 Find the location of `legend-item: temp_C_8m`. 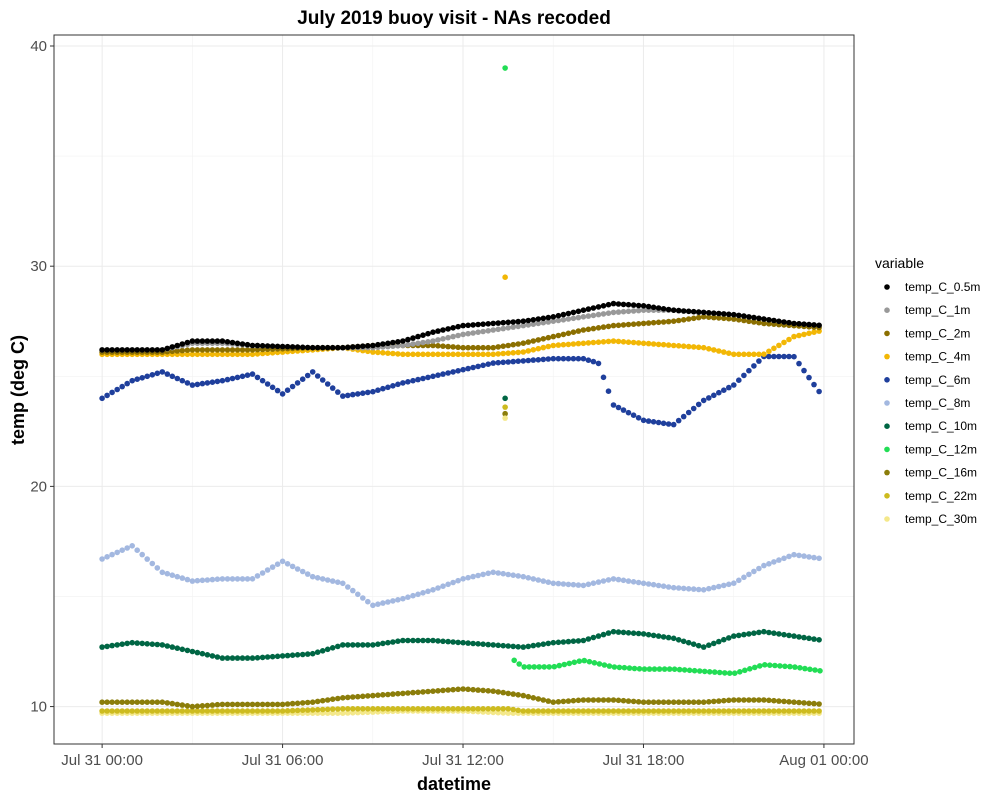

legend-item: temp_C_8m is located at coordinates (927, 403).